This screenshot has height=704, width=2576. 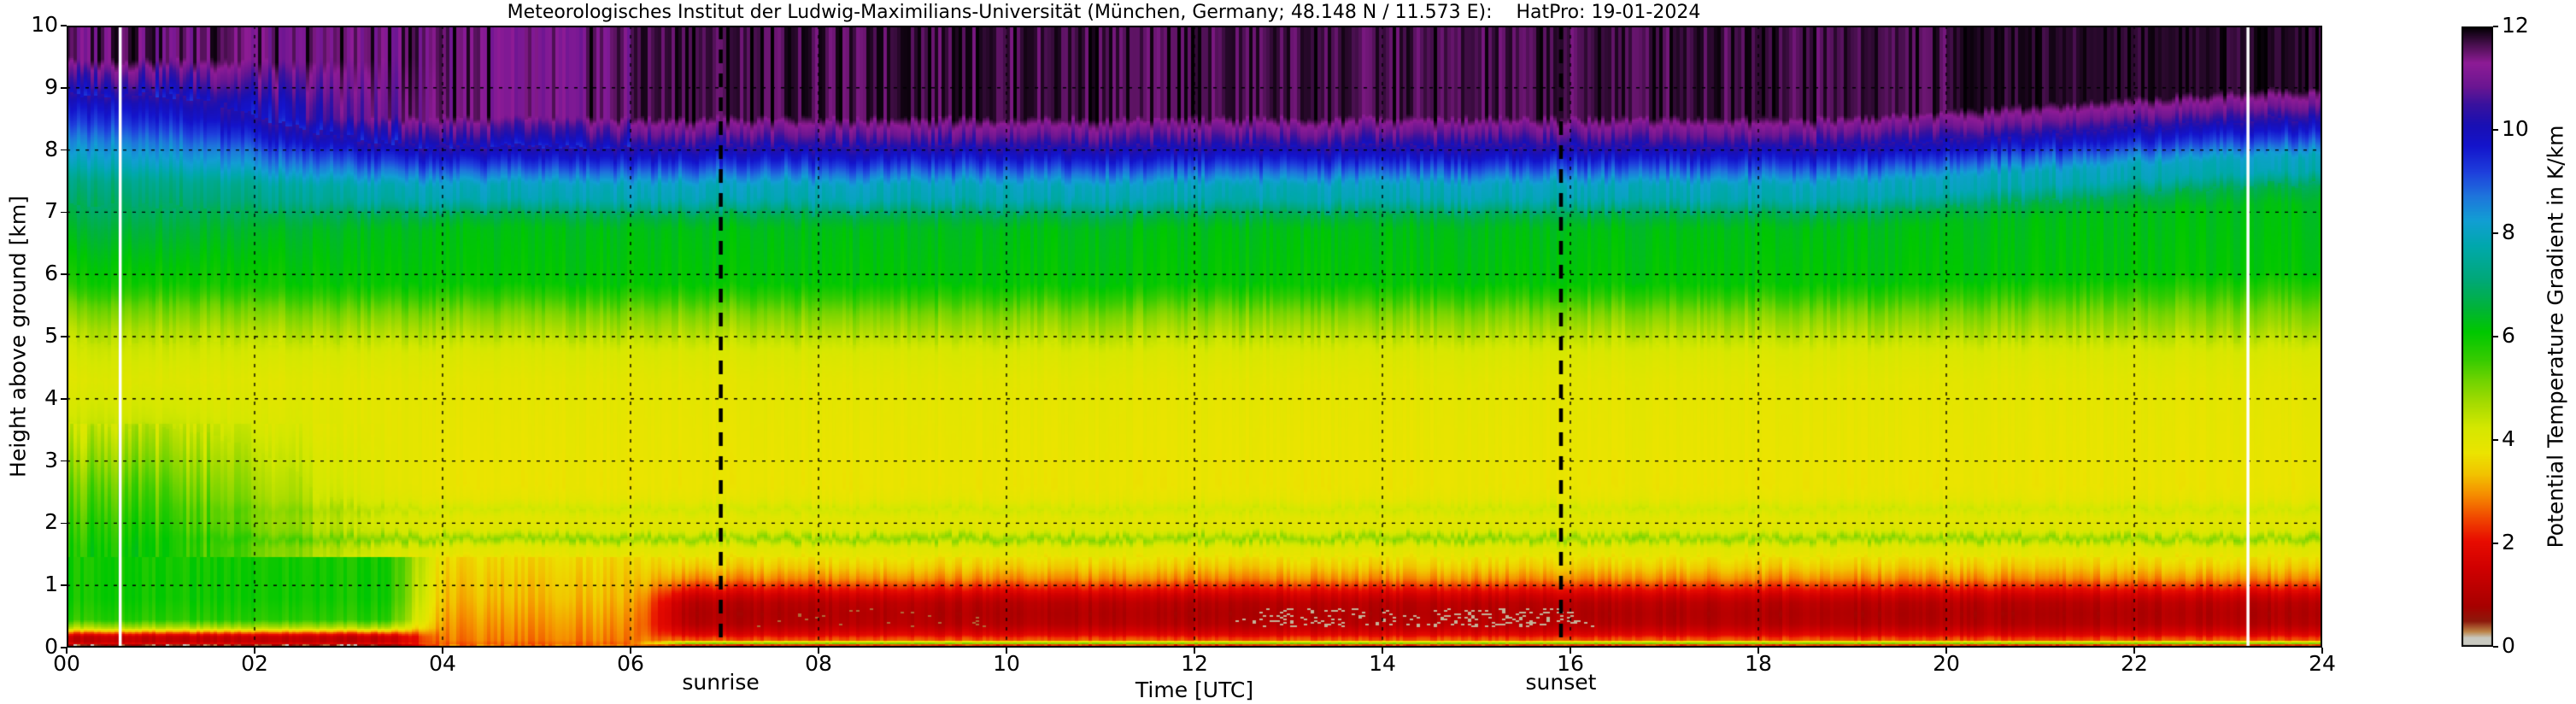 What do you see at coordinates (721, 682) in the screenshot?
I see `sunrise-label: sunrise` at bounding box center [721, 682].